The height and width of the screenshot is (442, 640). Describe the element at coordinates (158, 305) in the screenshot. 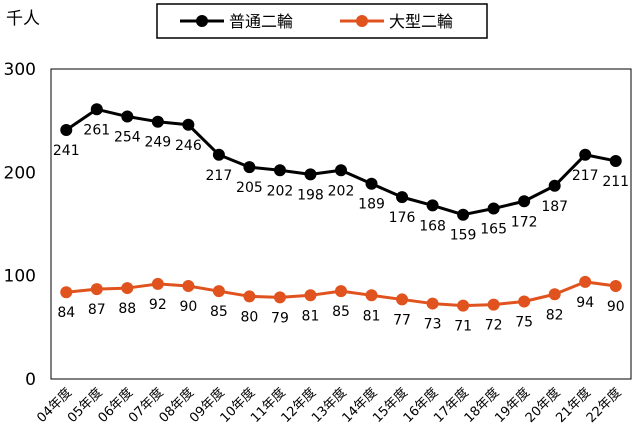

I see `data-label: 92` at that location.